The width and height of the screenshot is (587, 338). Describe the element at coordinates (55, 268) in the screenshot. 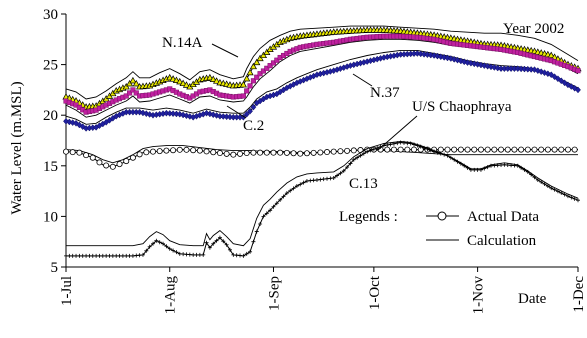

I see `y-tick-label: 5` at that location.